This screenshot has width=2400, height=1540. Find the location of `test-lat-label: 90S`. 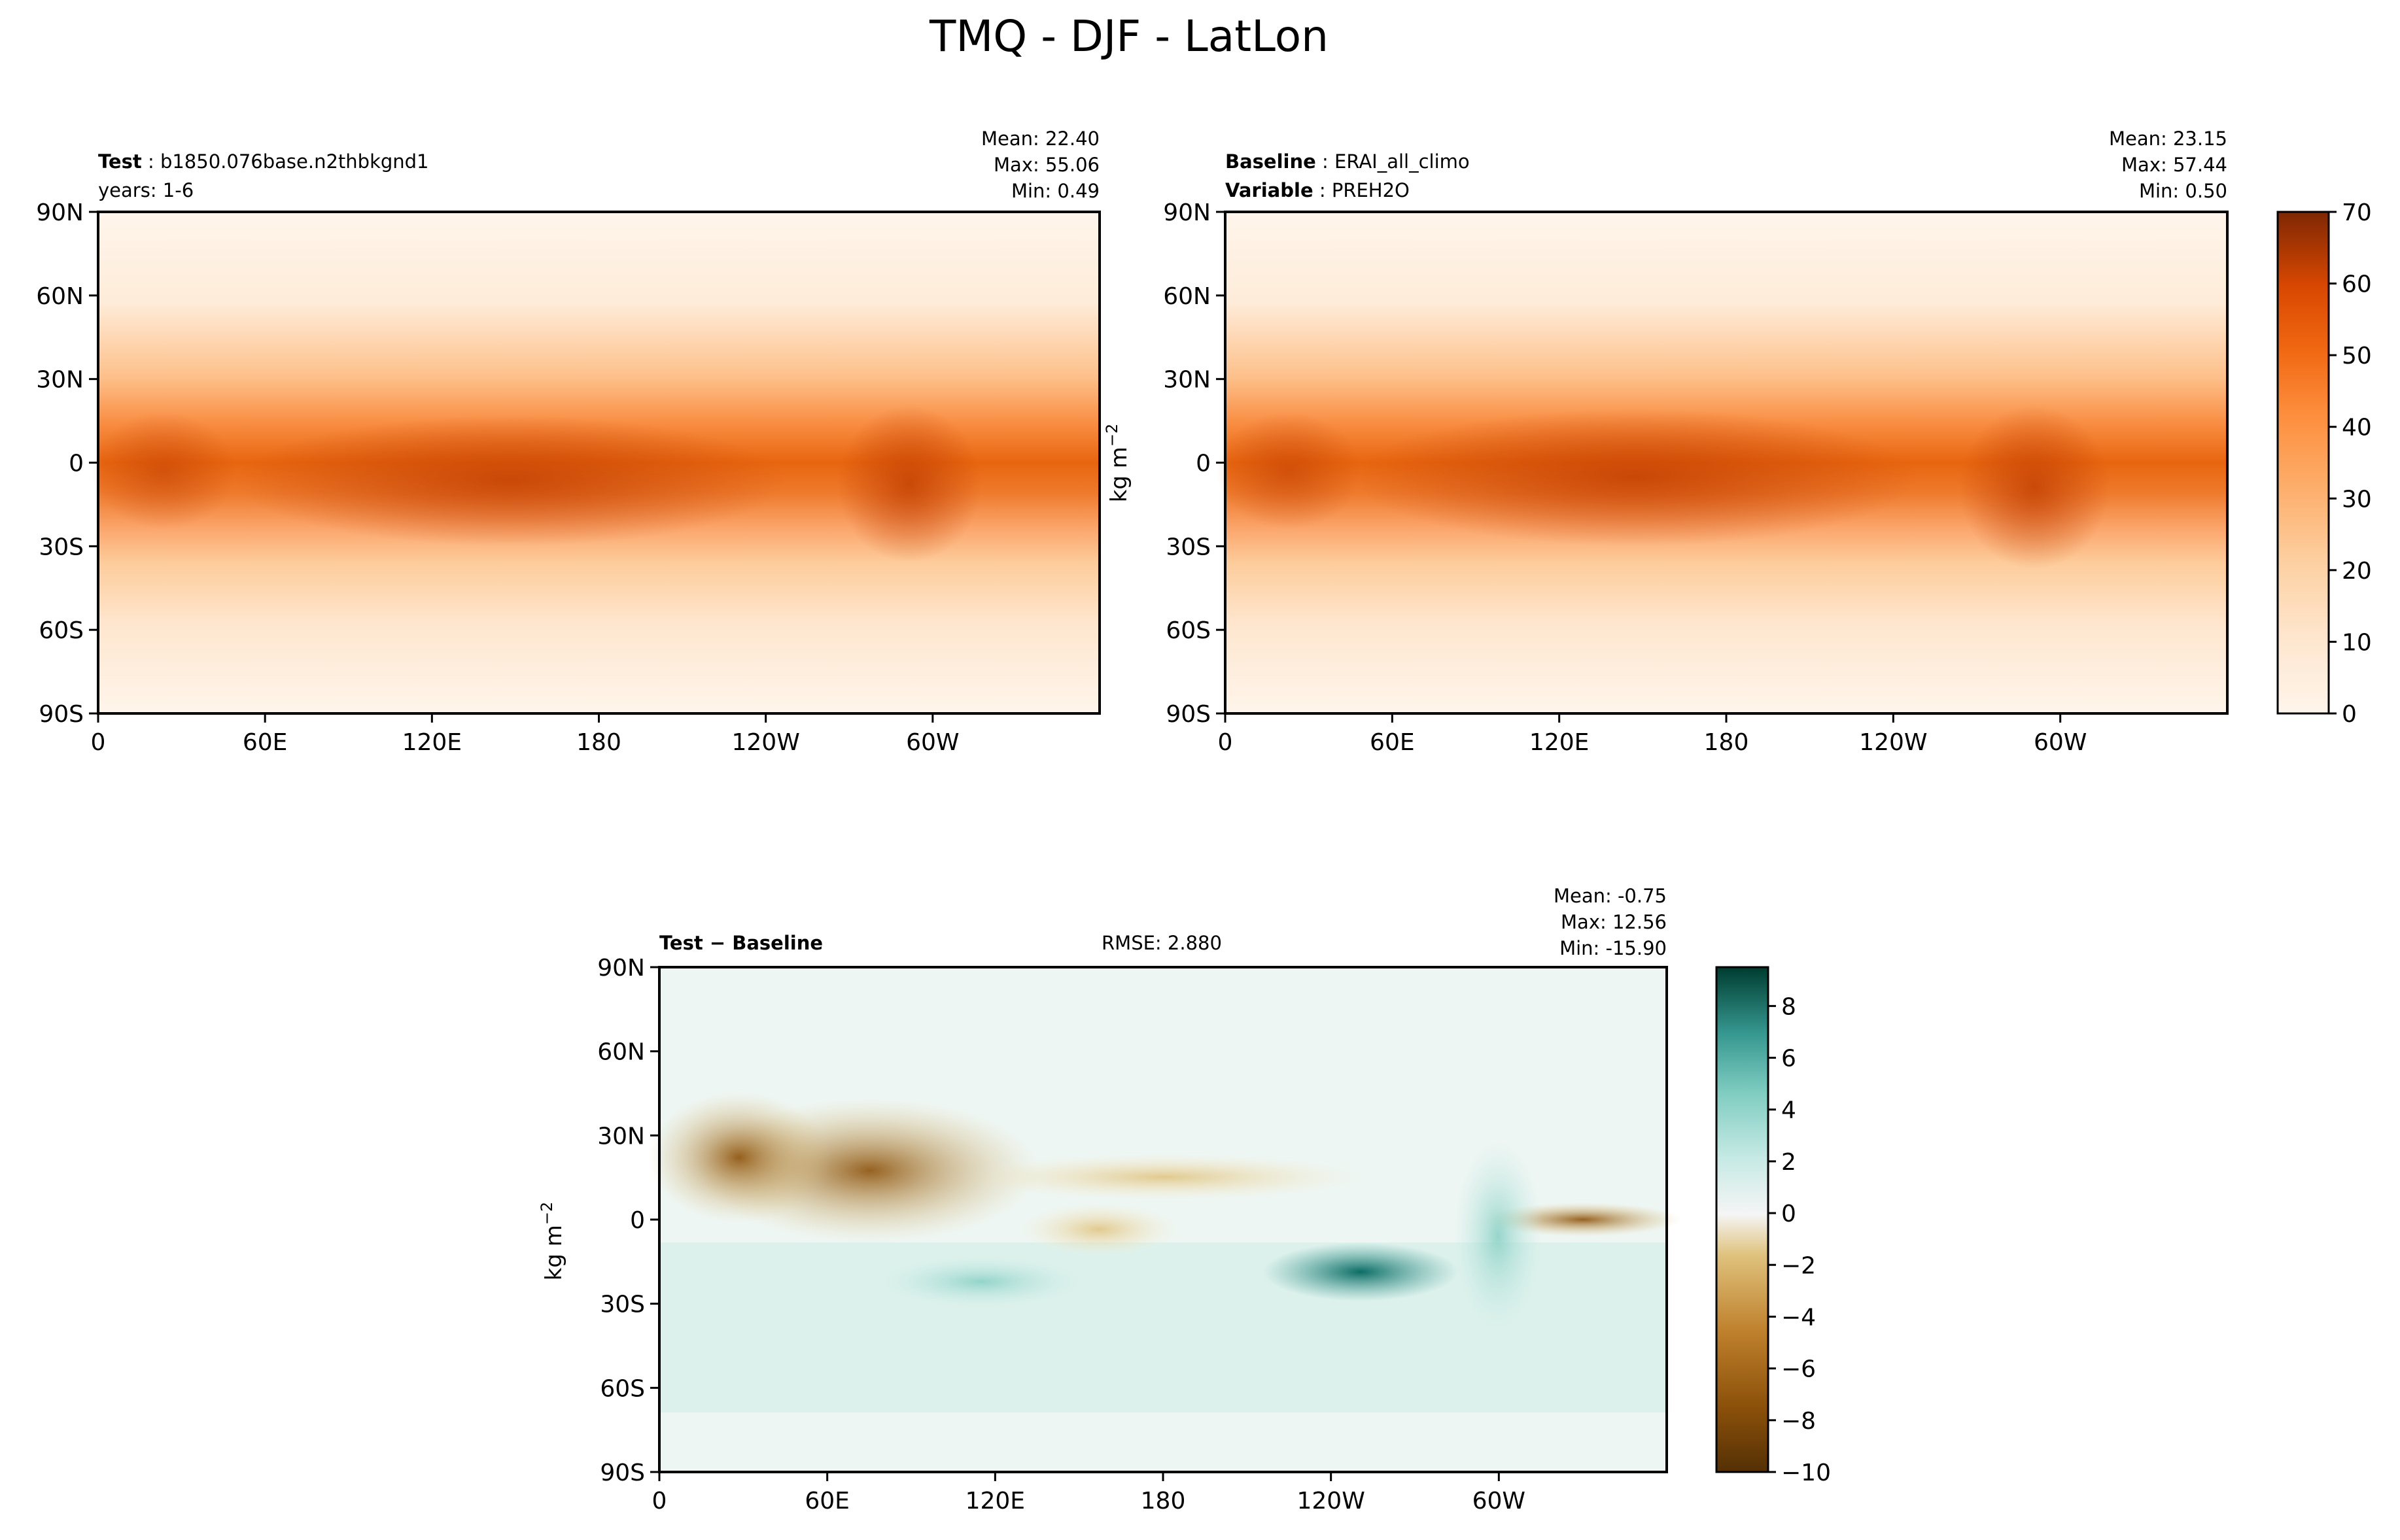

test-lat-label: 90S is located at coordinates (61, 714).